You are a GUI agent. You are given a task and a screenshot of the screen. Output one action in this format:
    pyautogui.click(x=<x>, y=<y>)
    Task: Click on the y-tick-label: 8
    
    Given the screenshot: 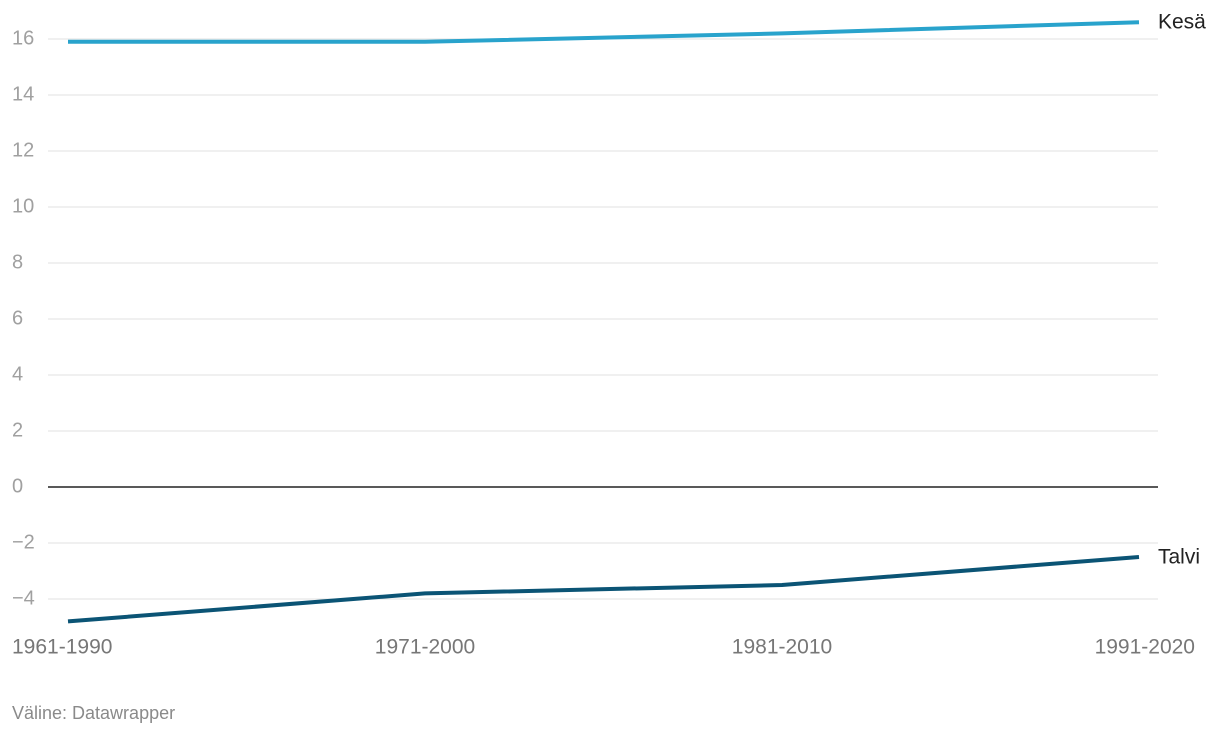 What is the action you would take?
    pyautogui.click(x=17, y=262)
    